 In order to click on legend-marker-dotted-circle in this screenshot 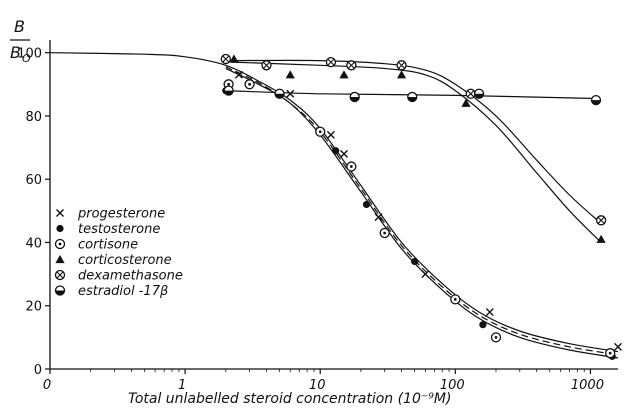, I will do `click(60, 244)`.